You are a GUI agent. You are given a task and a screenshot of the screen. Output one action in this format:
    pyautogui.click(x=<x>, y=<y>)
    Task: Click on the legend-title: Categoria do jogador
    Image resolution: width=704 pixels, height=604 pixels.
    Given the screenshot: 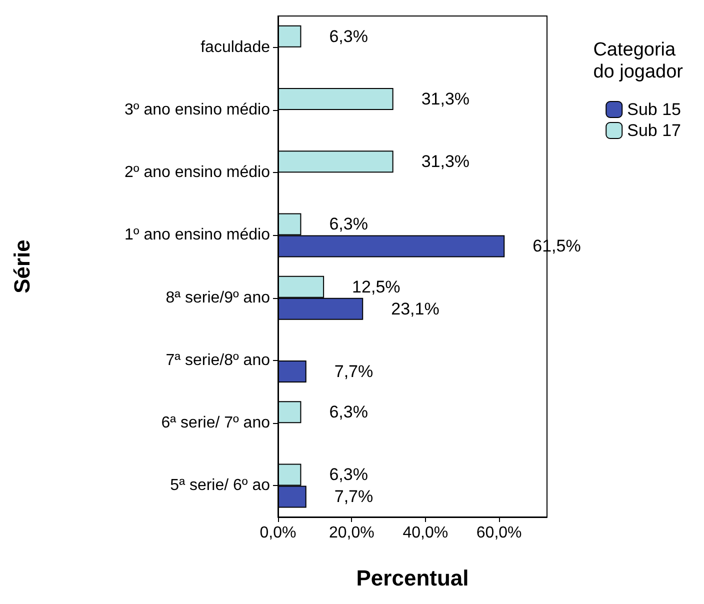 What is the action you would take?
    pyautogui.click(x=638, y=61)
    